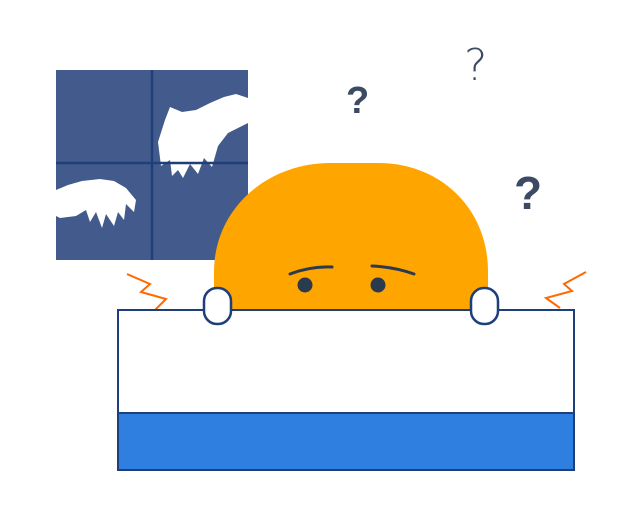  I want to click on character-head-icon, so click(351, 237).